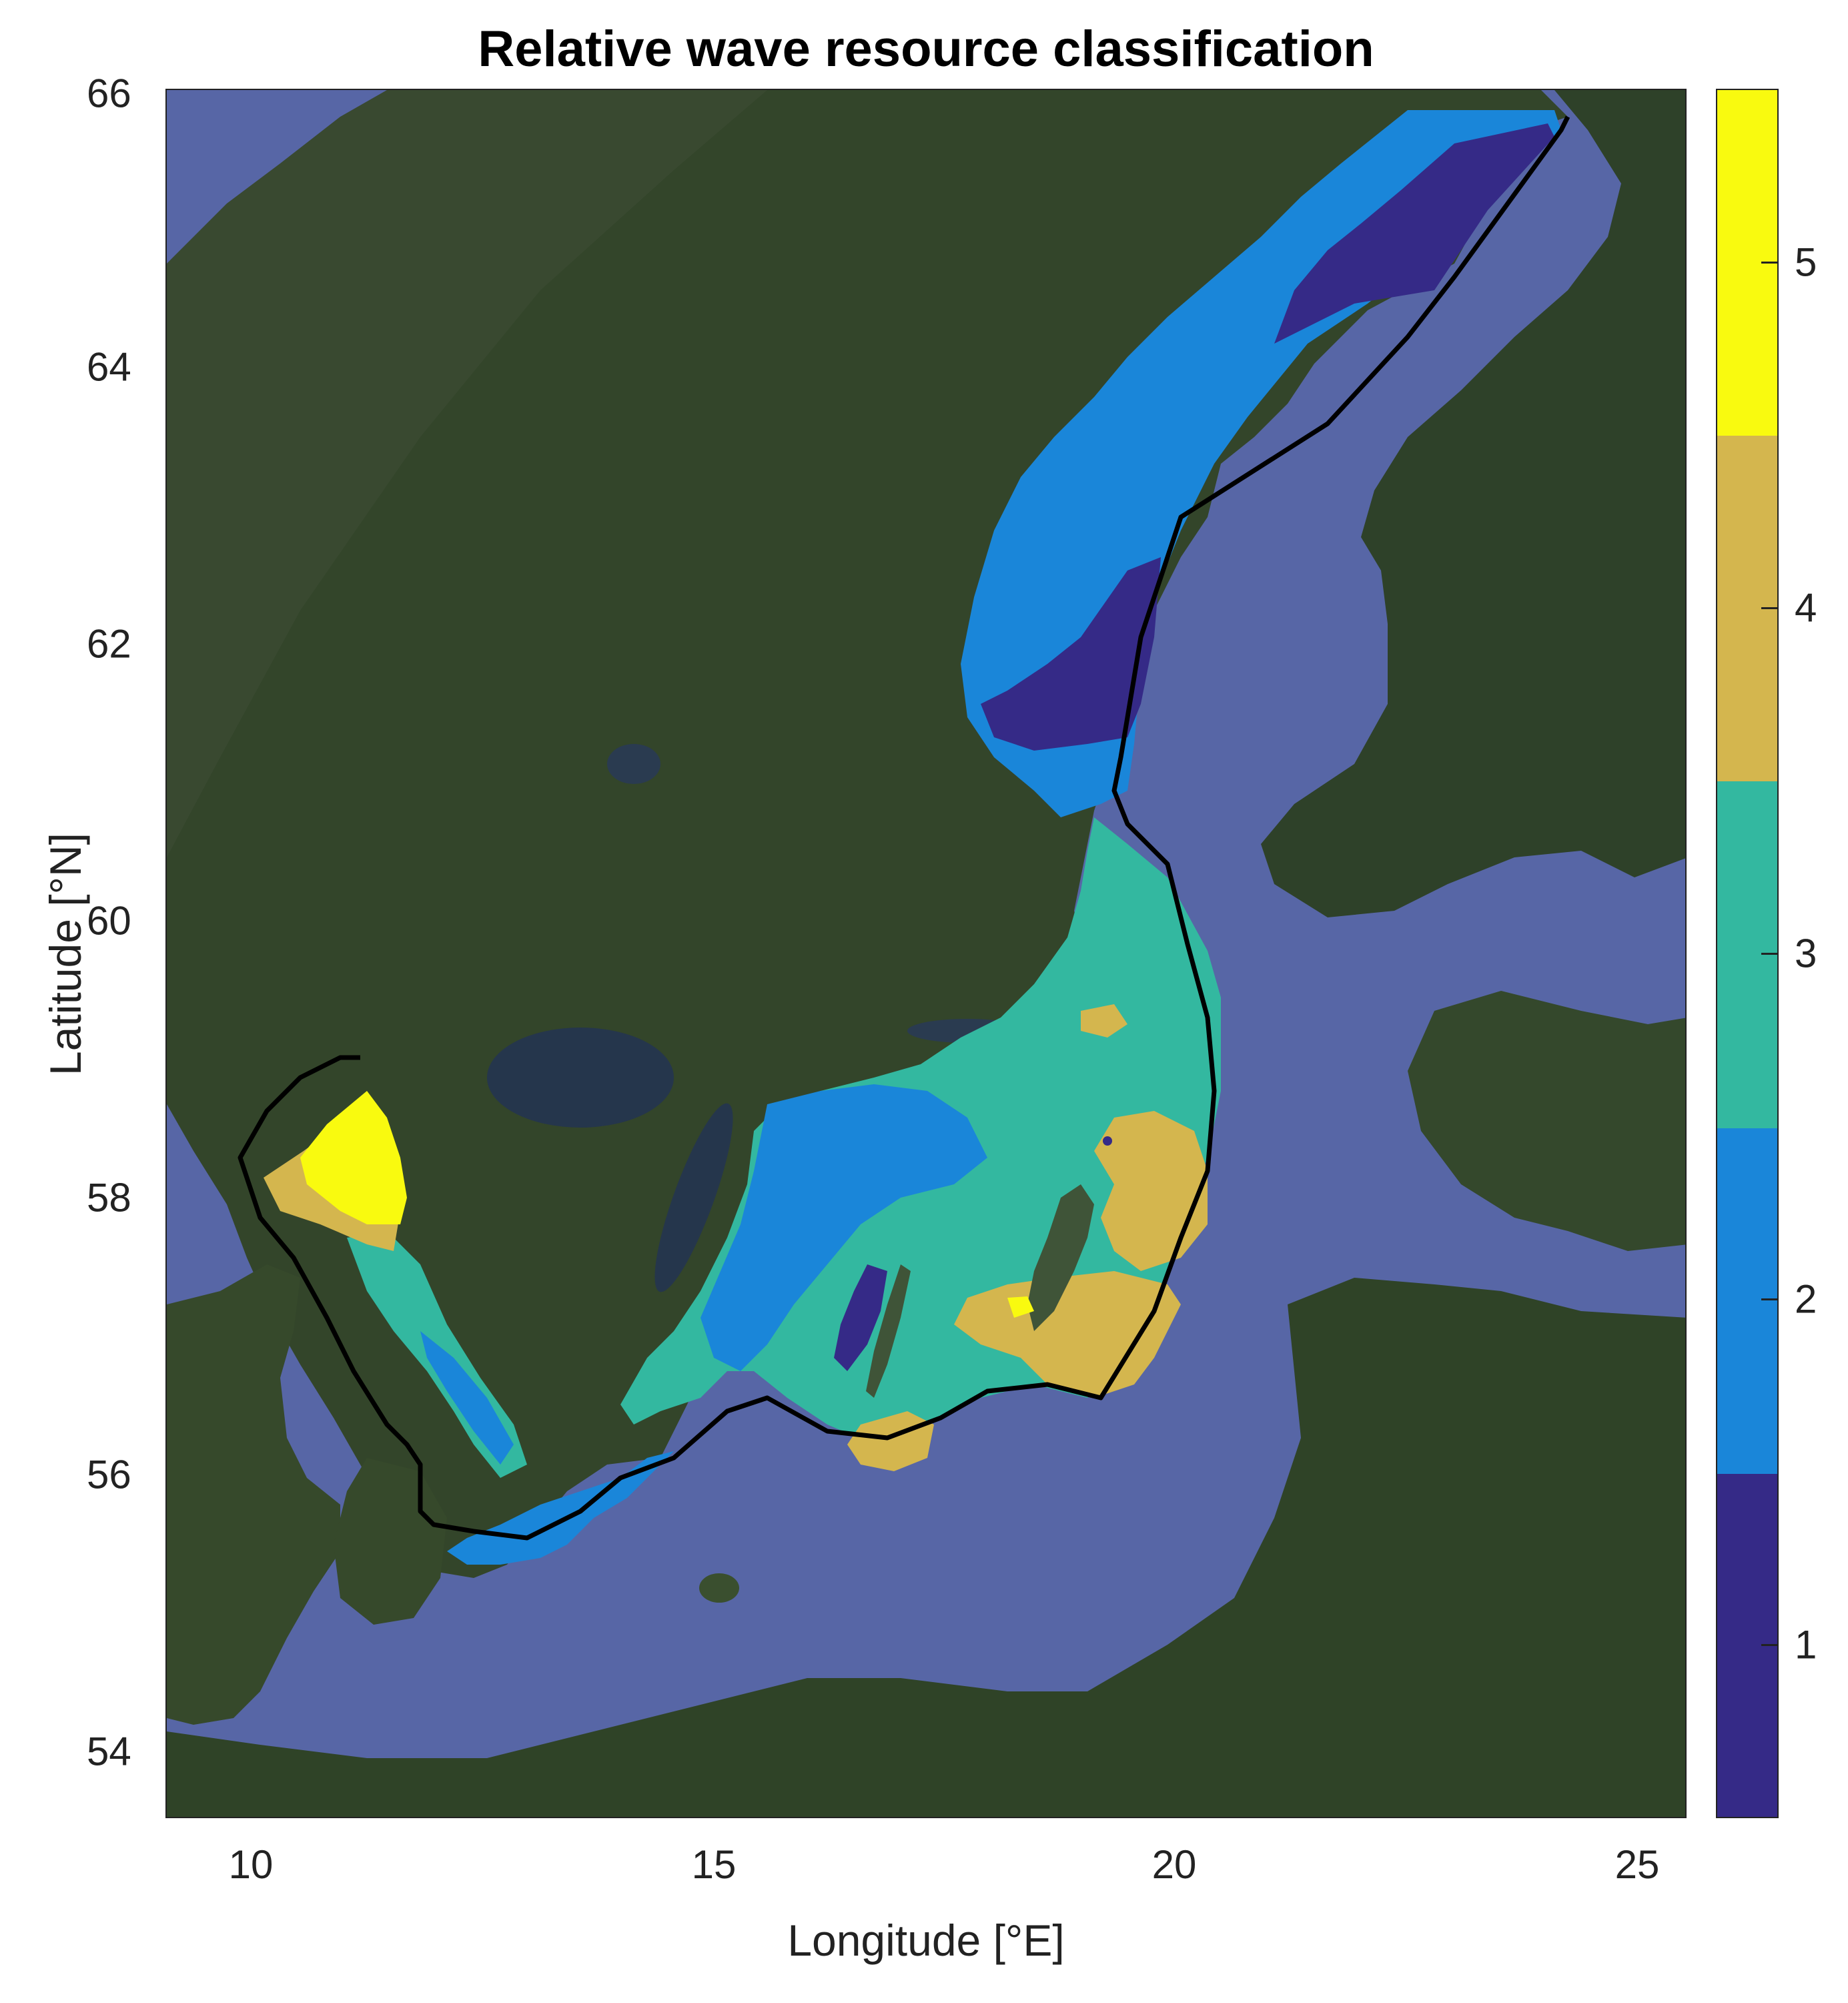 Image resolution: width=1848 pixels, height=2003 pixels. Describe the element at coordinates (109, 1197) in the screenshot. I see `y-tick-label: 58` at that location.